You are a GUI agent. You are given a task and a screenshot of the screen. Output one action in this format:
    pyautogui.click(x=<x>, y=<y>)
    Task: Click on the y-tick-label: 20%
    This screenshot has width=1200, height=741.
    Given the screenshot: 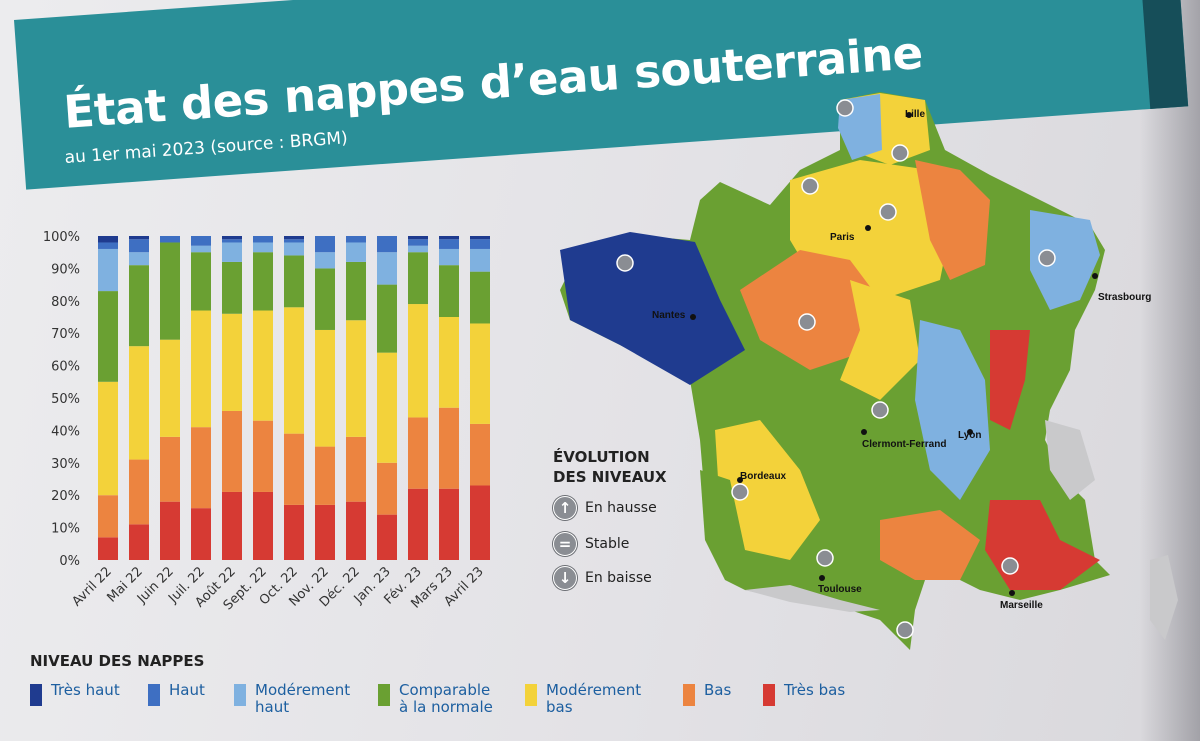 What is the action you would take?
    pyautogui.click(x=65, y=496)
    